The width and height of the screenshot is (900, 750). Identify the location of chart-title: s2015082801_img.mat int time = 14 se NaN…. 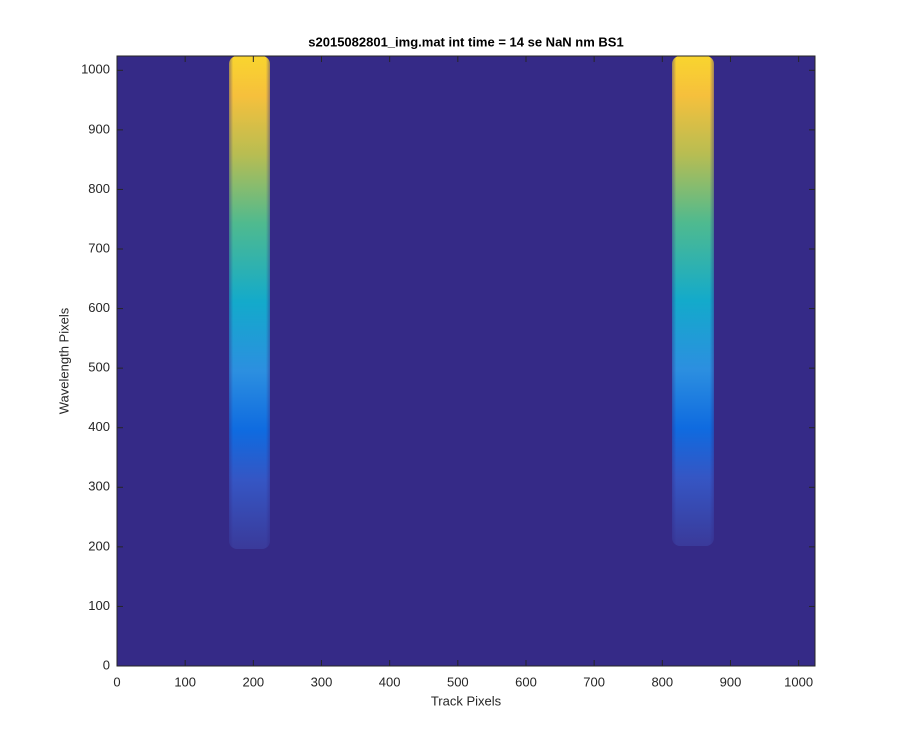
(465, 41).